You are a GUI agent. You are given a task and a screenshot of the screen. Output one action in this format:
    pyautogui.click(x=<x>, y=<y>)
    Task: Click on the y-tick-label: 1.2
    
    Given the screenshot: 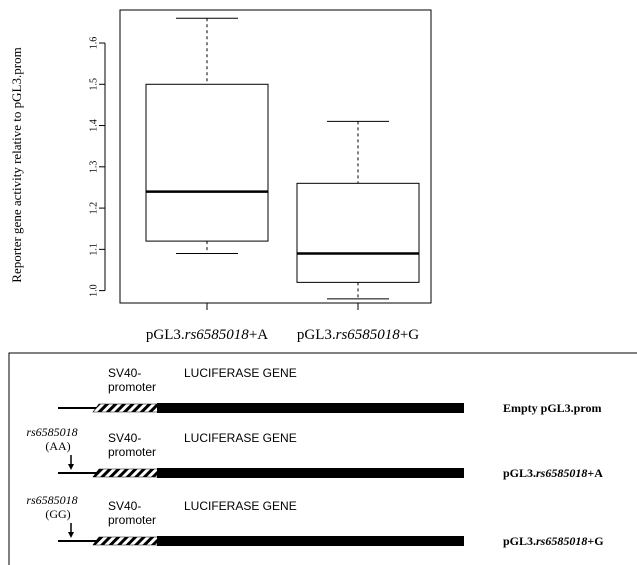 What is the action you would take?
    pyautogui.click(x=94, y=208)
    